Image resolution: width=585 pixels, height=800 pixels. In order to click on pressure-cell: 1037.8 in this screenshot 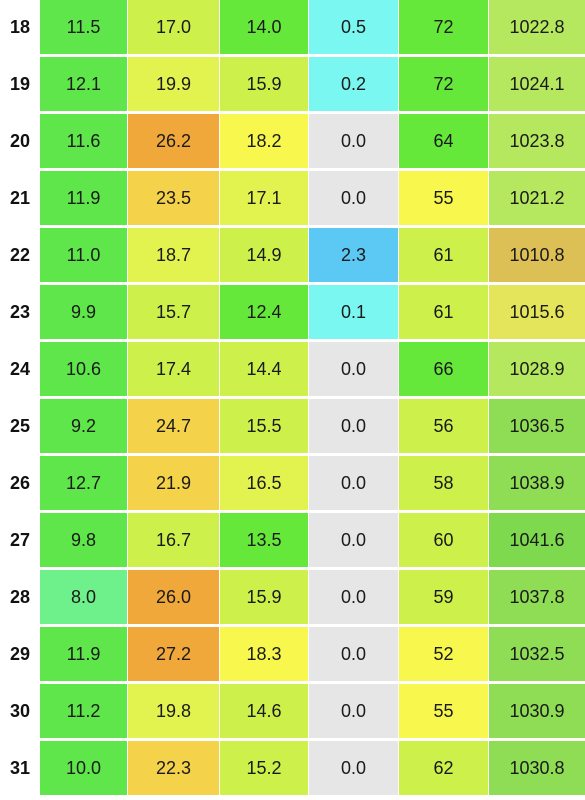, I will do `click(537, 597)`.